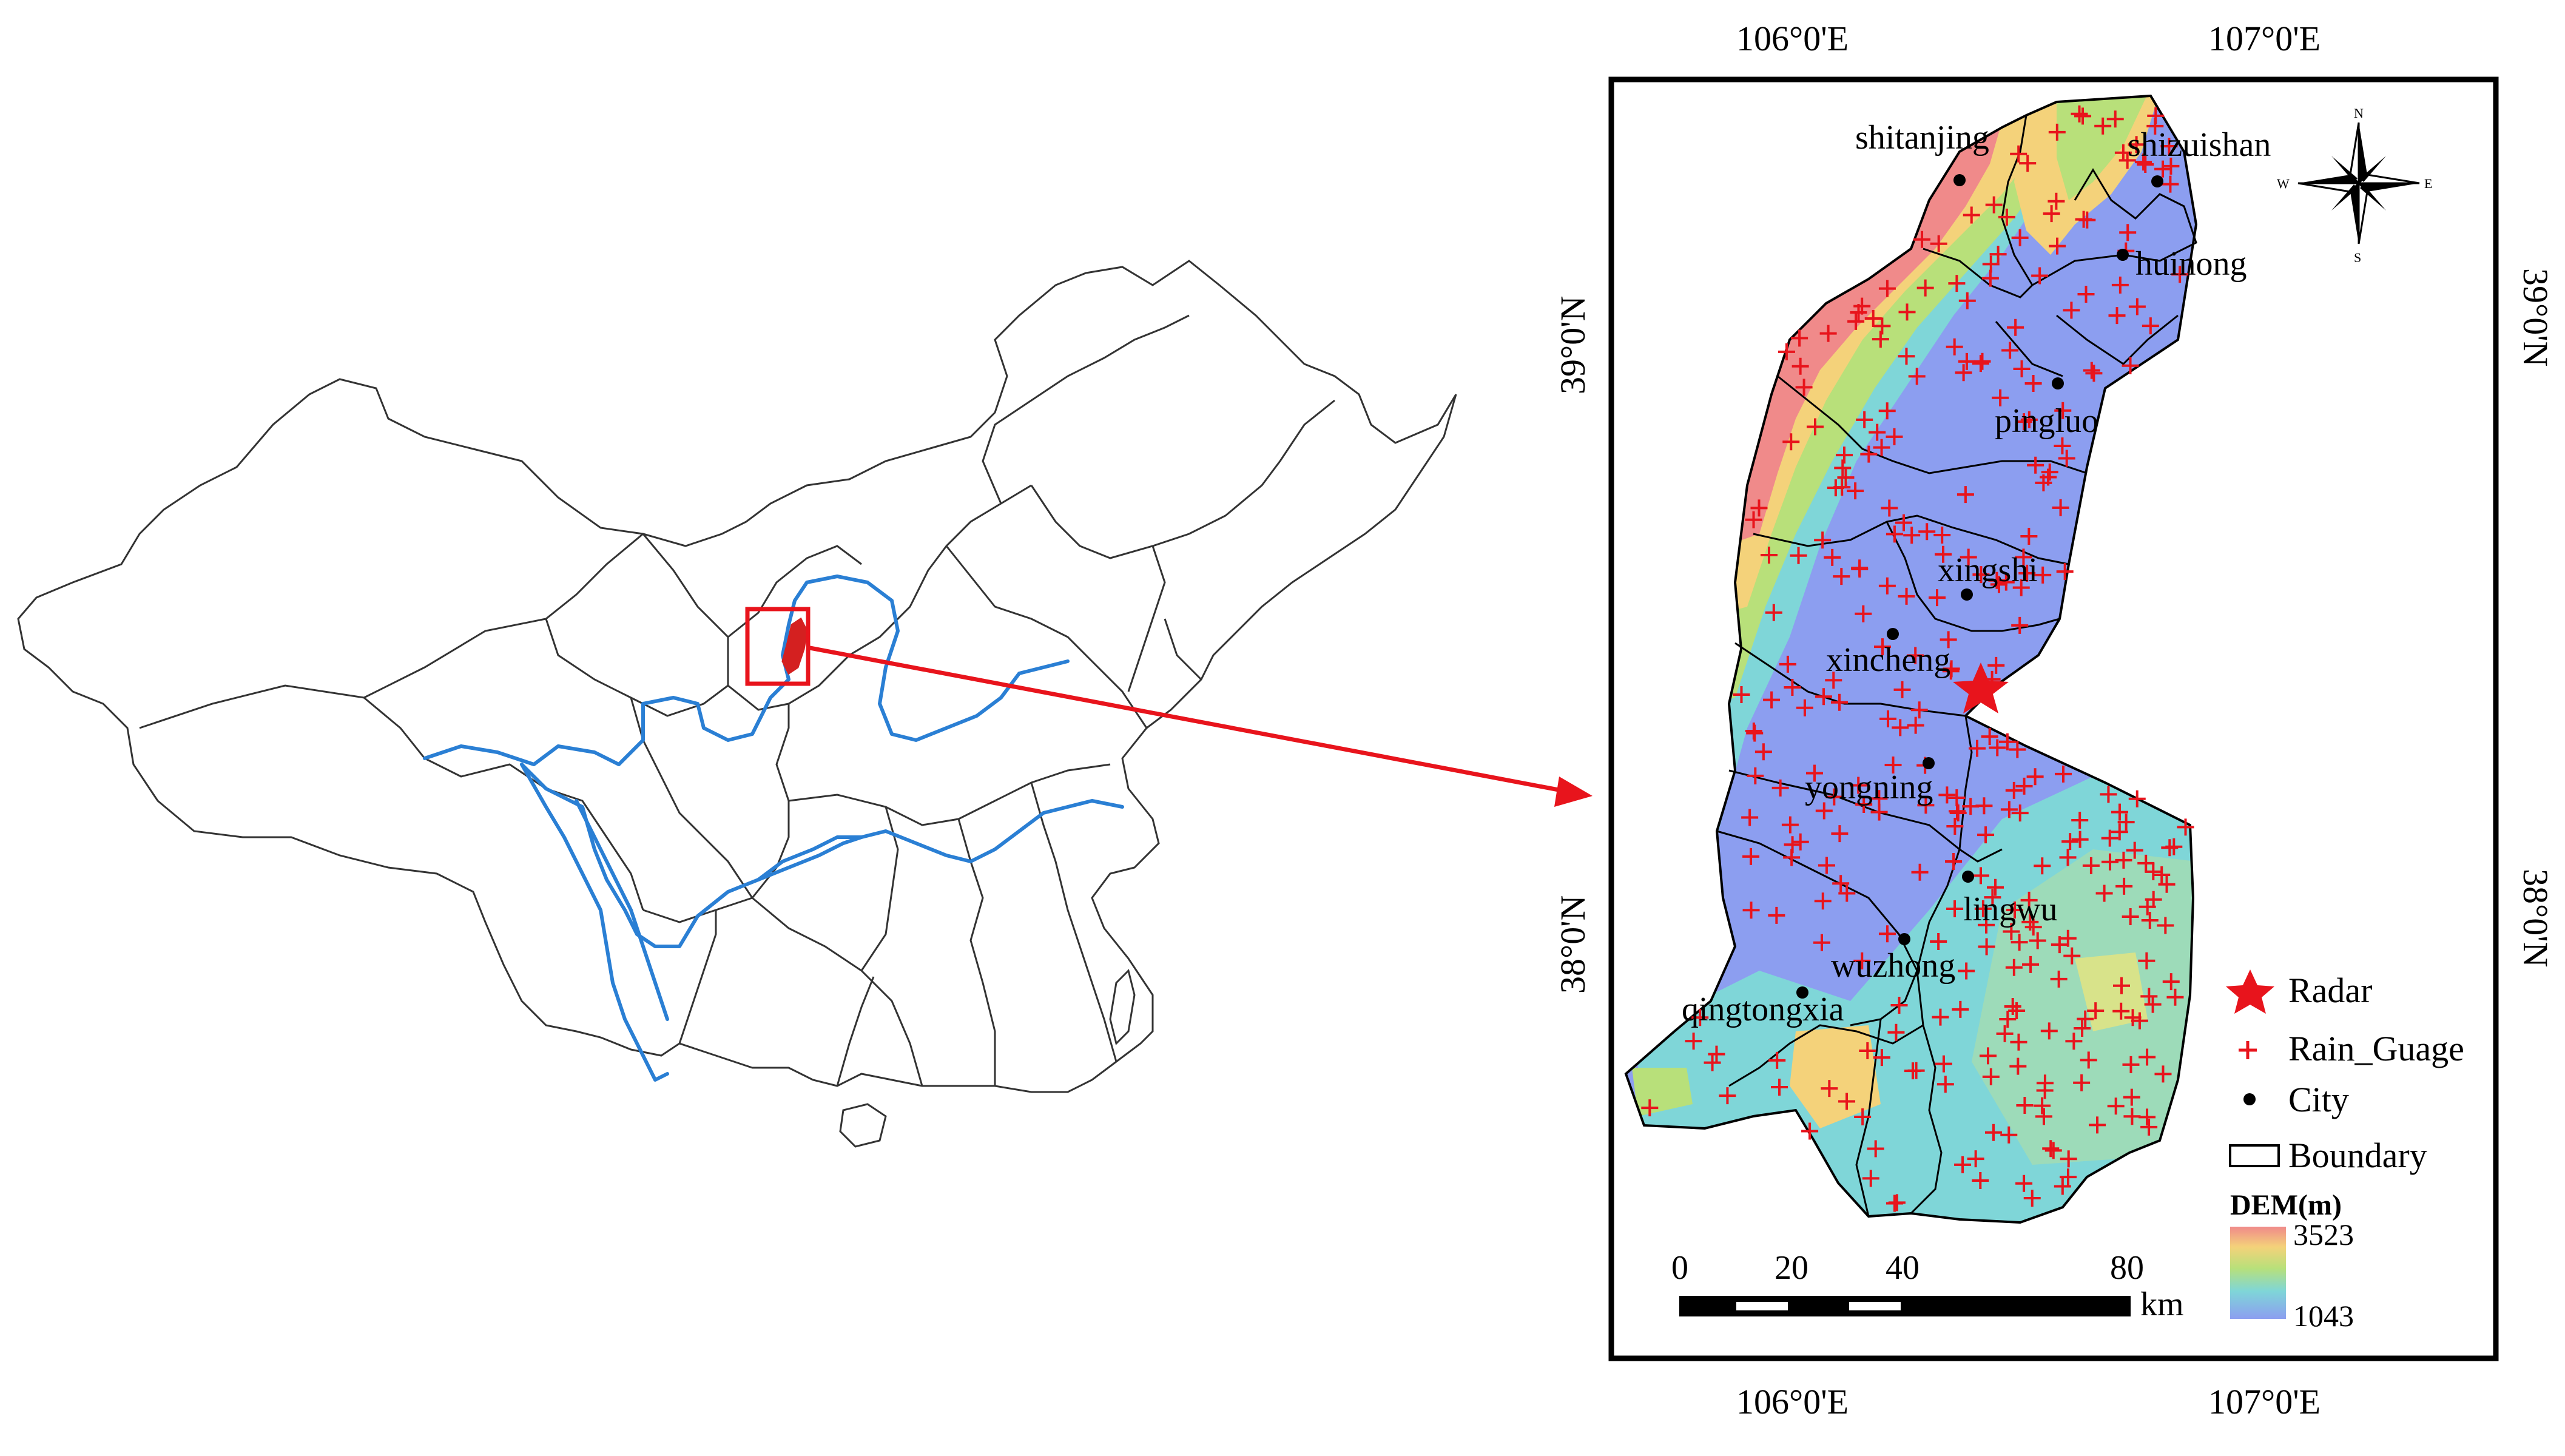  What do you see at coordinates (2046, 421) in the screenshot?
I see `city-label-pingluo: pingluo` at bounding box center [2046, 421].